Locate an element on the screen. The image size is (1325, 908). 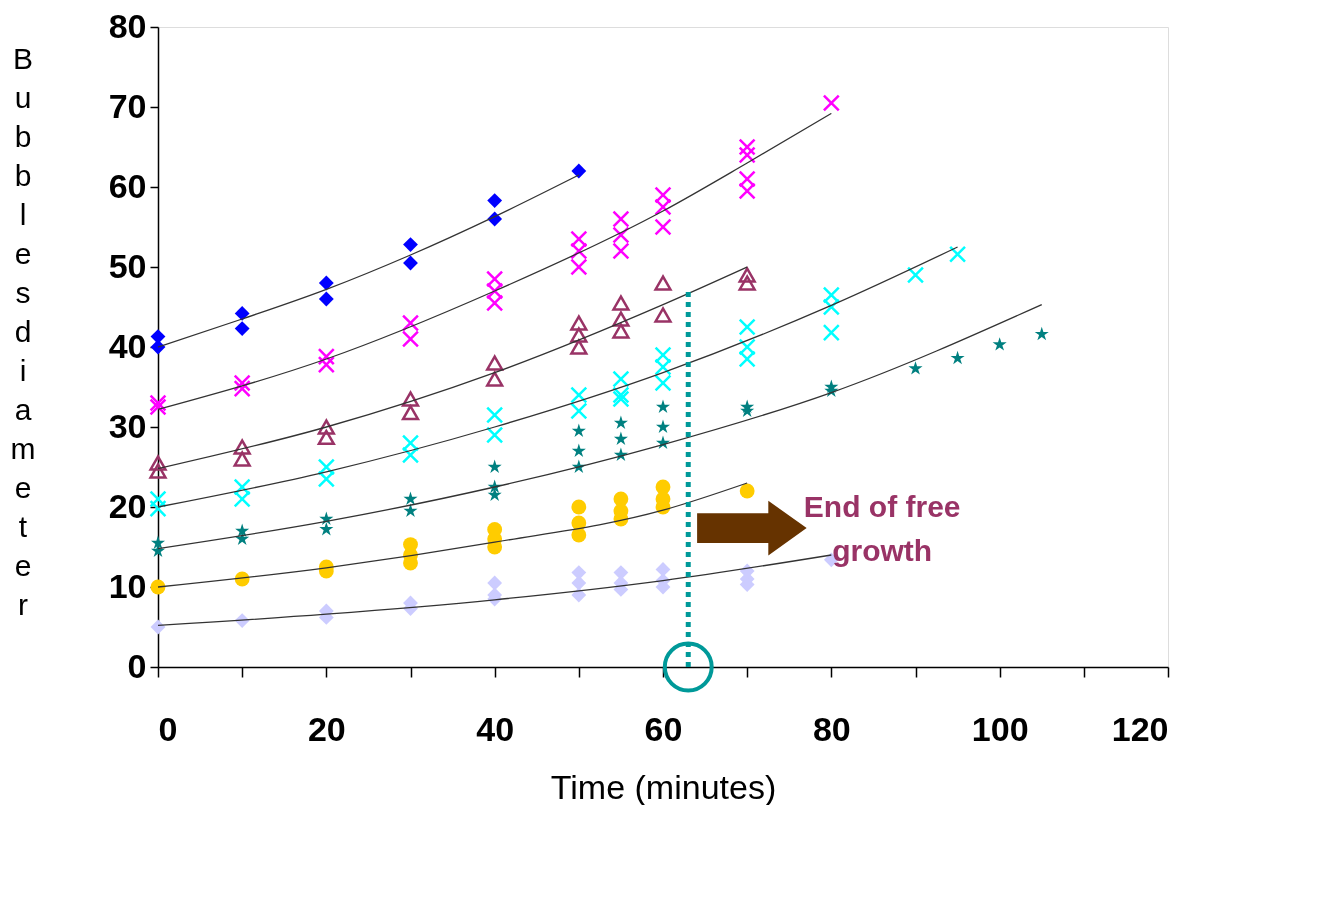
y-tick-label: 70 is located at coordinates (127, 105).